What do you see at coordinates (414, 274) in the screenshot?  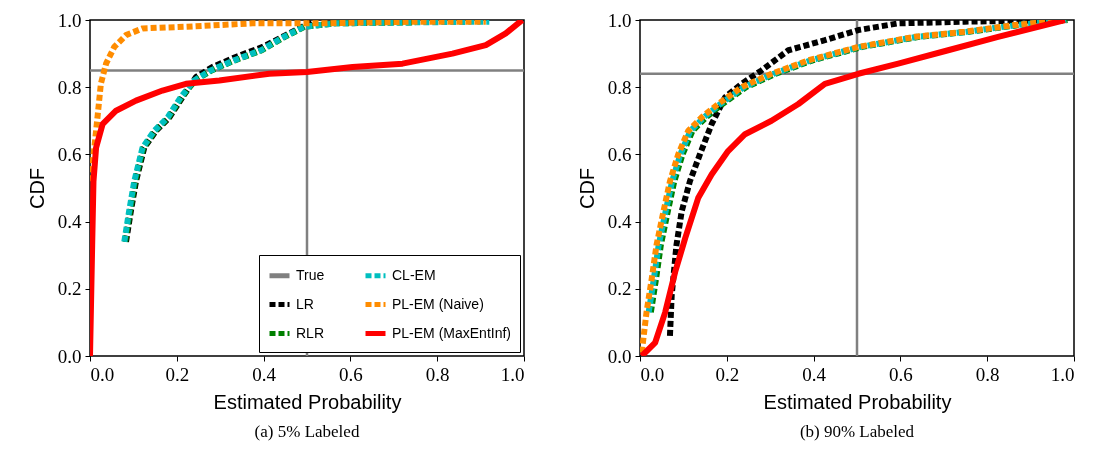 I see `legend-label: CL-EM` at bounding box center [414, 274].